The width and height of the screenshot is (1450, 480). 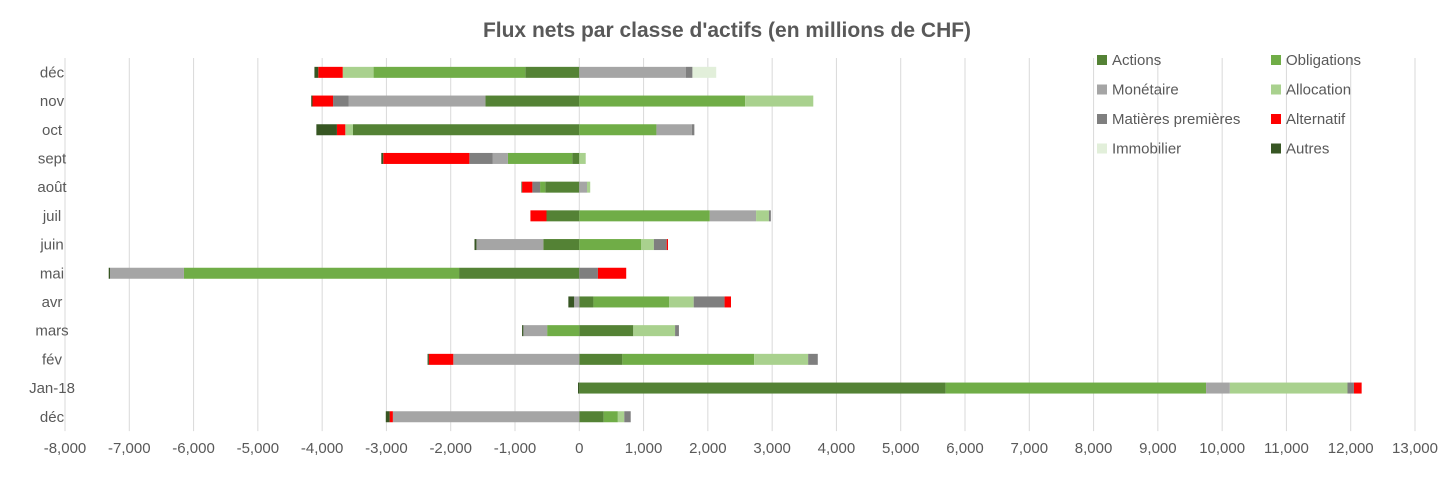 I want to click on x-tick-label: 5,000, so click(x=901, y=448).